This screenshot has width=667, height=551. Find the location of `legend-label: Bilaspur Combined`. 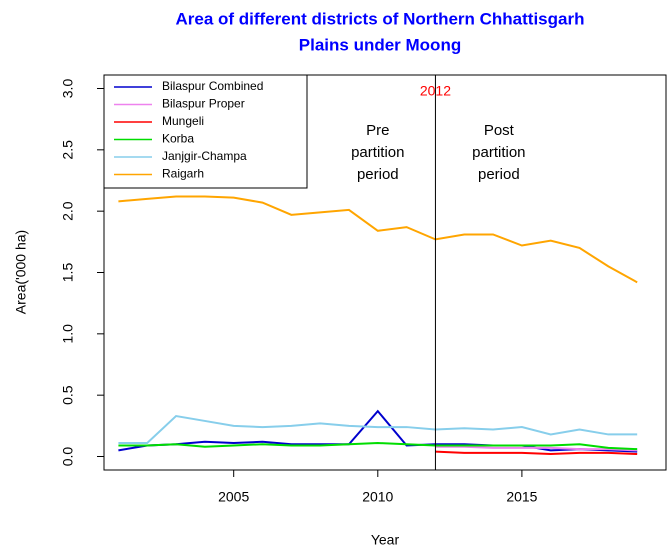

legend-label: Bilaspur Combined is located at coordinates (212, 86).